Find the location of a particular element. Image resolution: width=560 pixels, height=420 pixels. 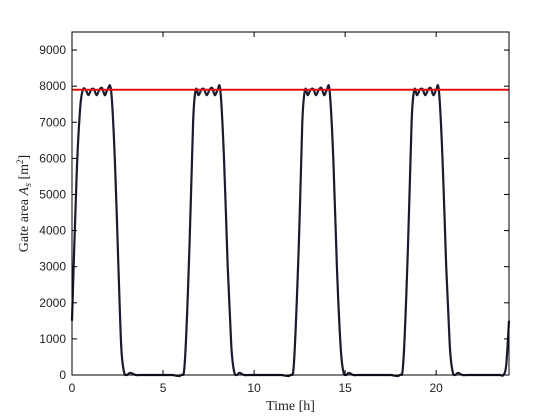

y-axis-label-unit-sup: 2 is located at coordinates (20, 161).